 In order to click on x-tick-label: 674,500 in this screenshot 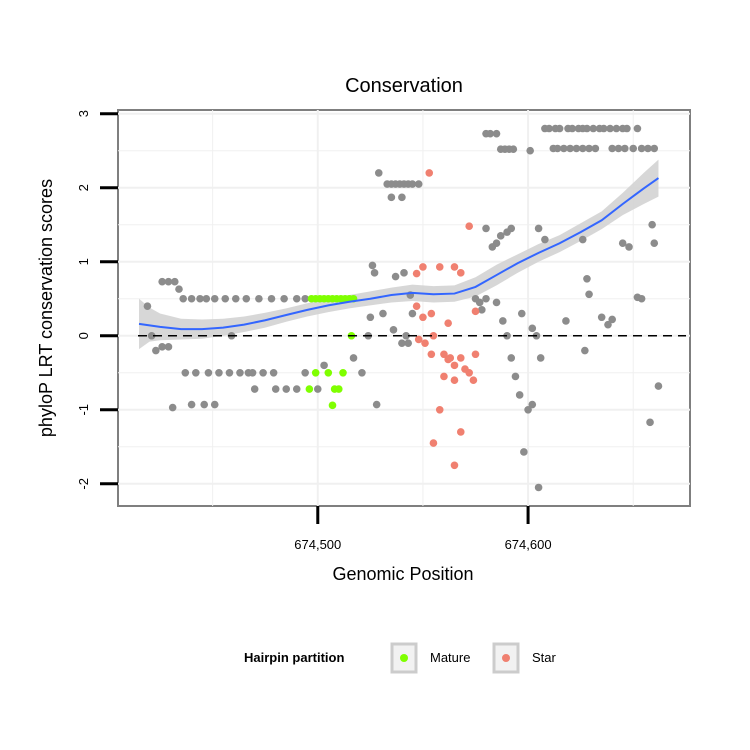, I will do `click(317, 544)`.